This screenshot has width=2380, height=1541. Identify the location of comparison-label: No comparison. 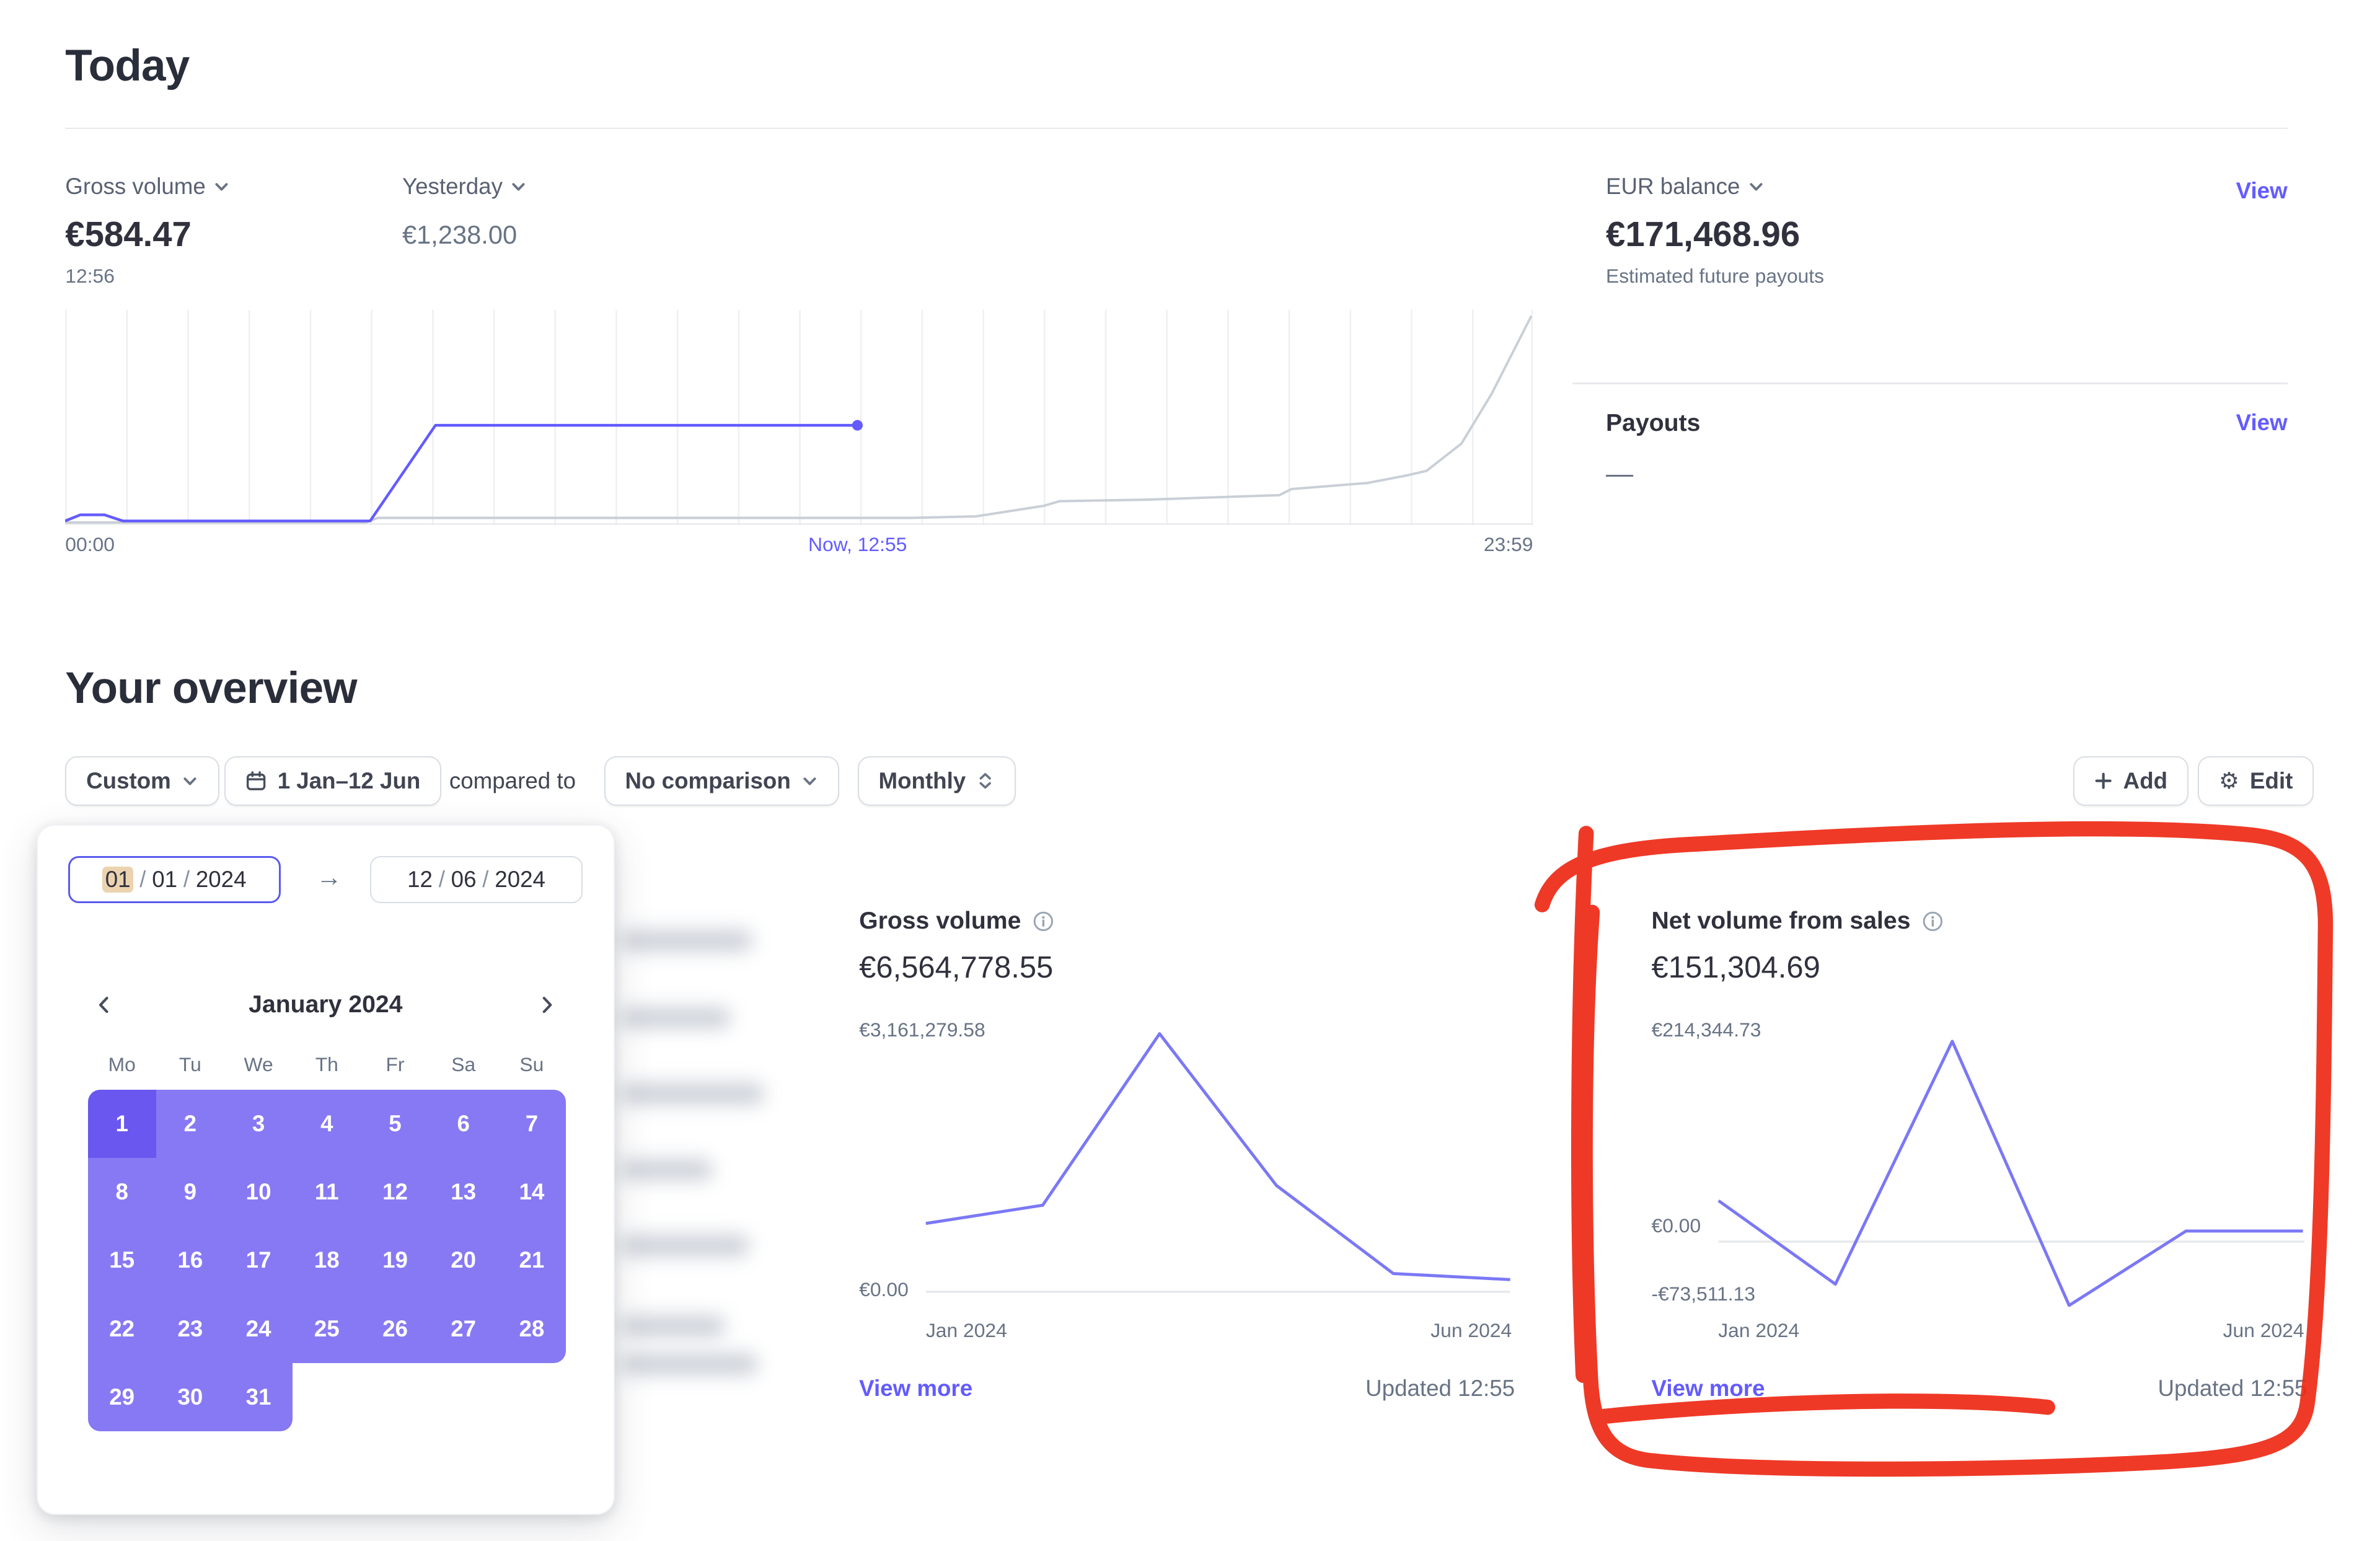
(708, 780).